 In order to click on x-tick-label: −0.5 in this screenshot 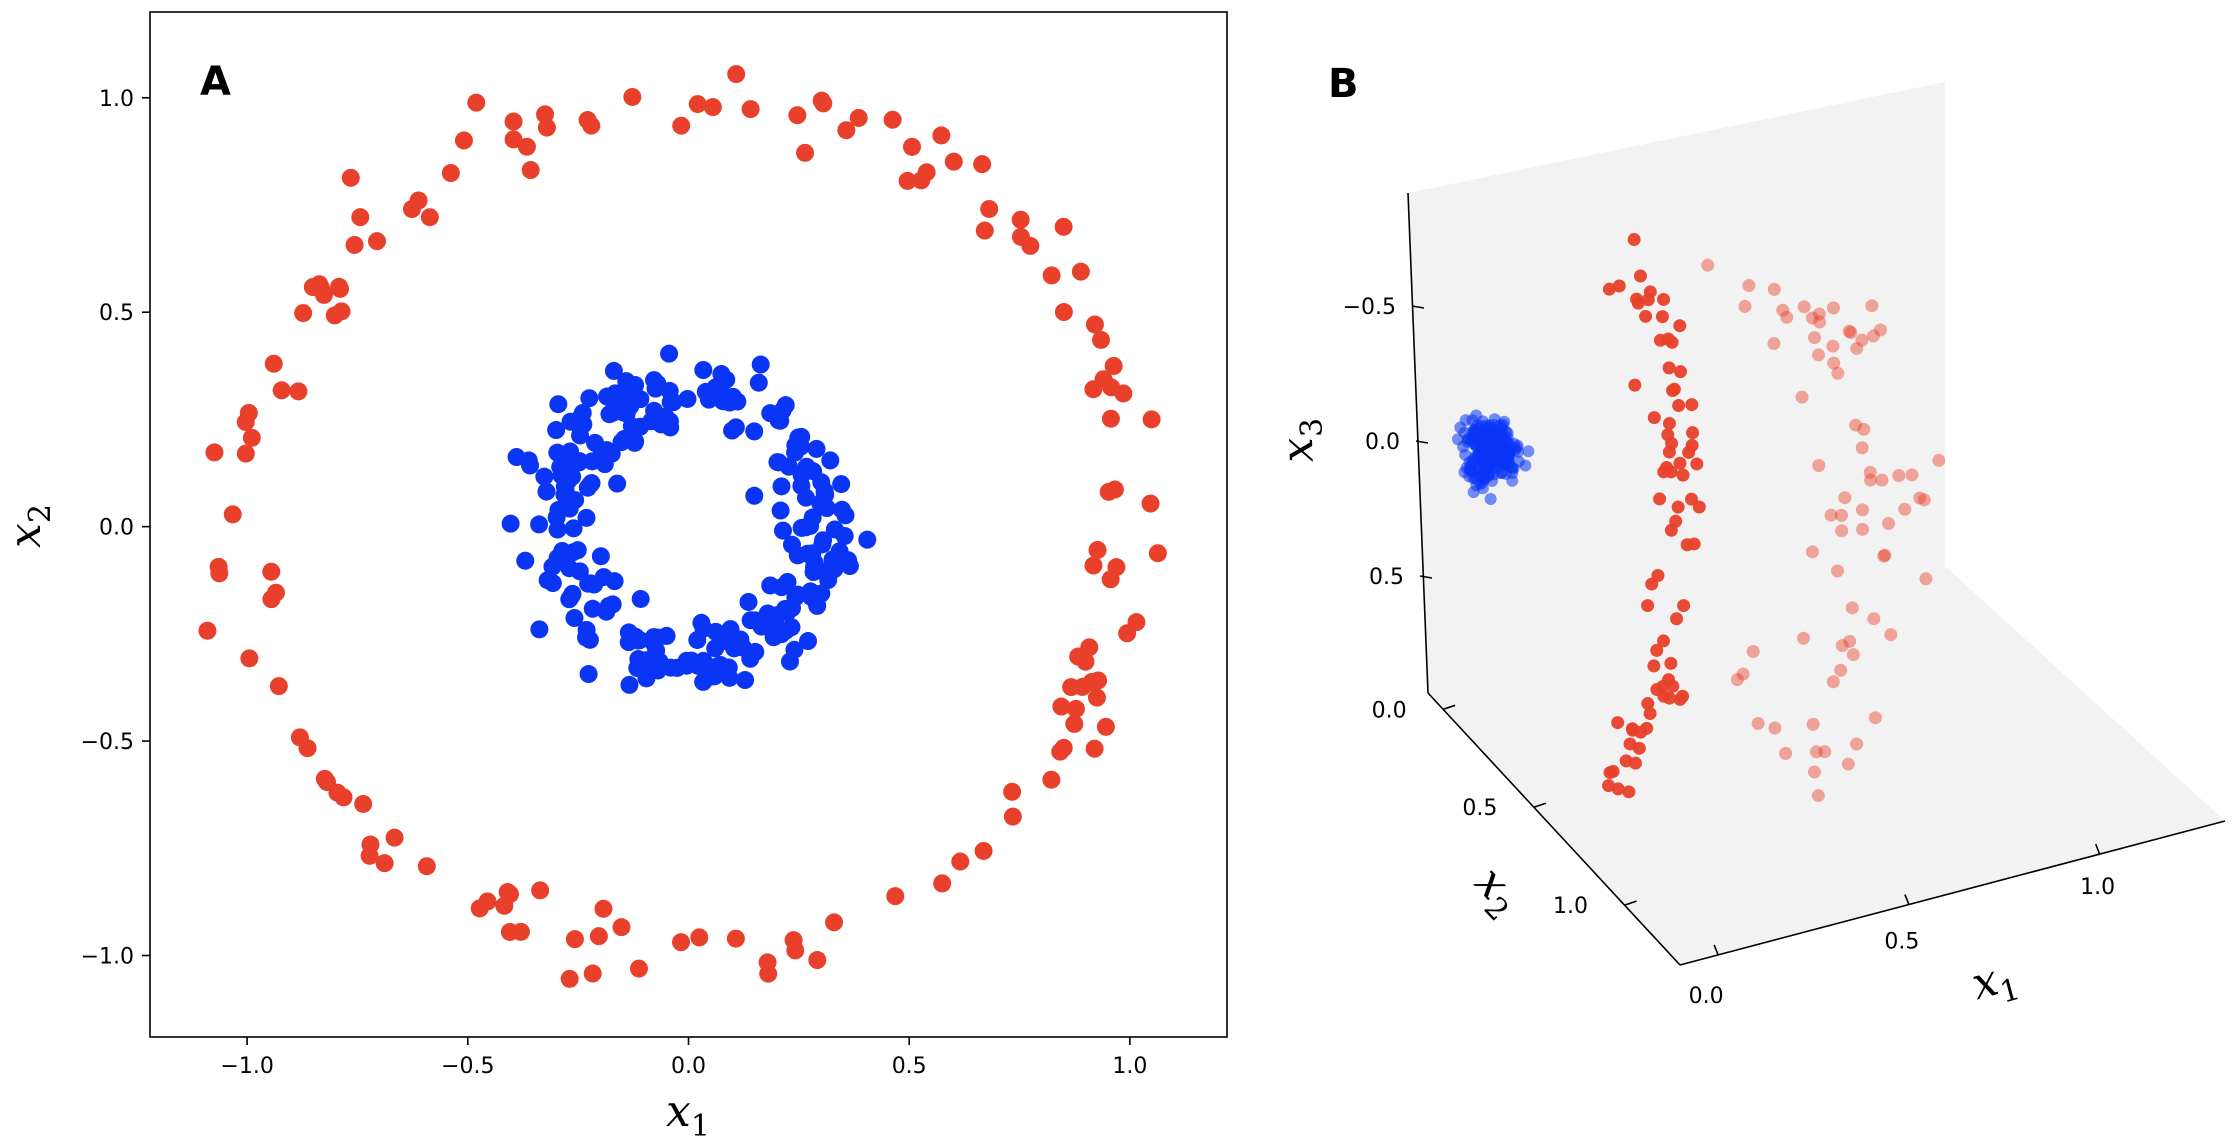, I will do `click(467, 1066)`.